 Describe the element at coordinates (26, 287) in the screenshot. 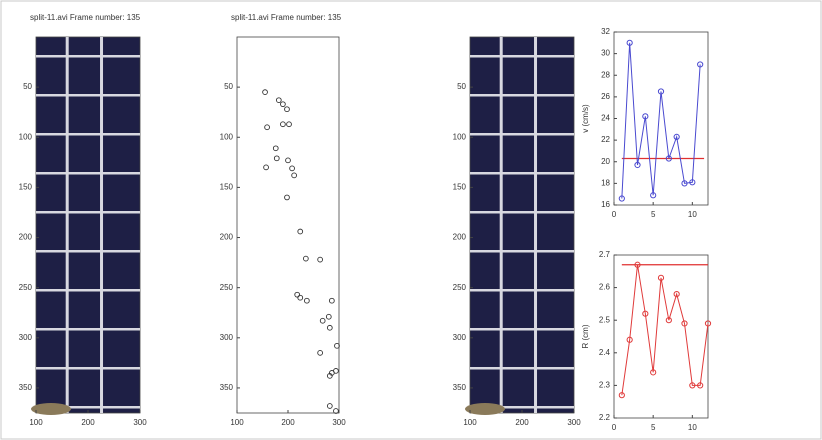

I see `y-tick-label: 250` at that location.